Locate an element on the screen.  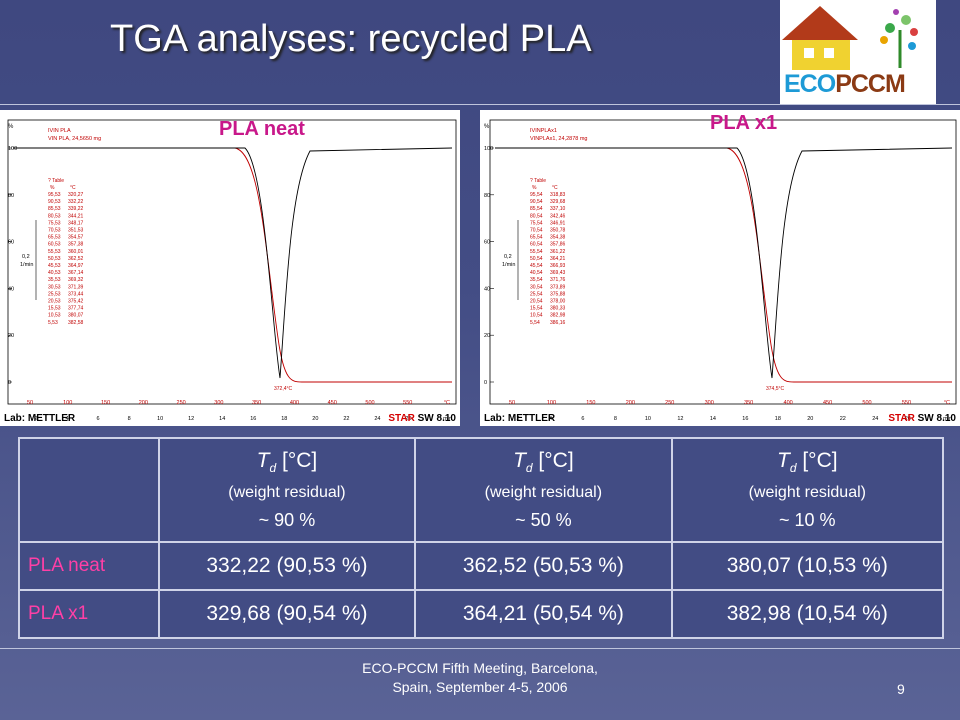
table-cell-temp: 373,44 is located at coordinates (76, 294).